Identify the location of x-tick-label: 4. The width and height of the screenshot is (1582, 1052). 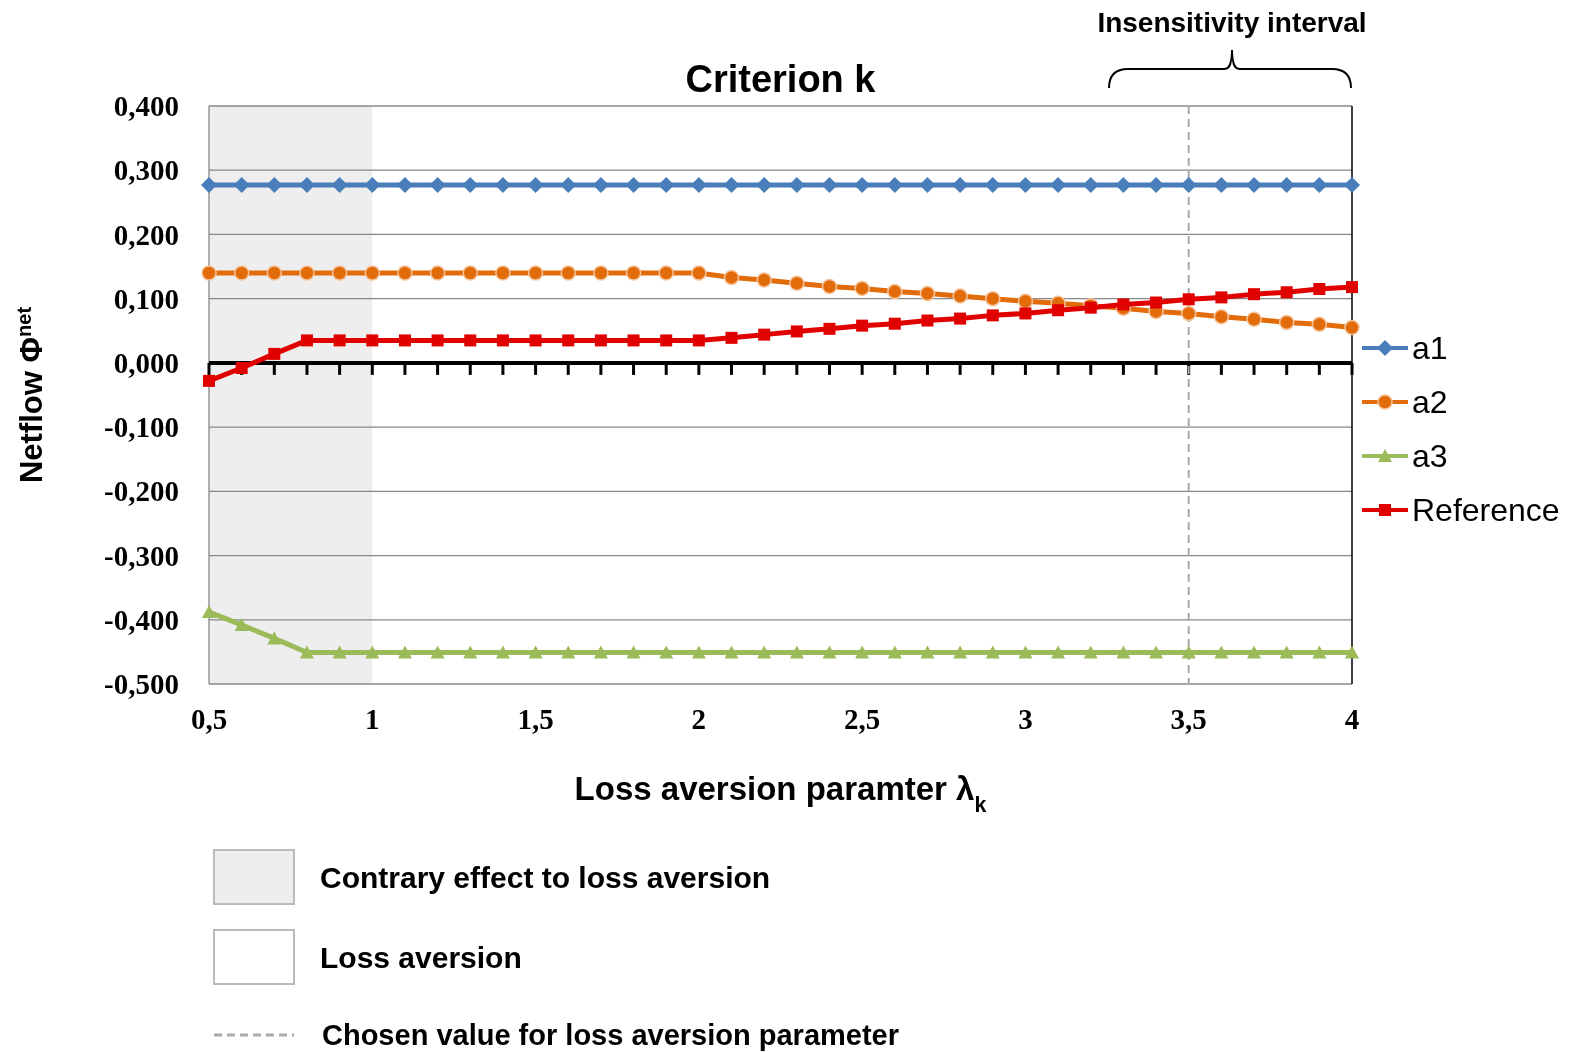
(1352, 719).